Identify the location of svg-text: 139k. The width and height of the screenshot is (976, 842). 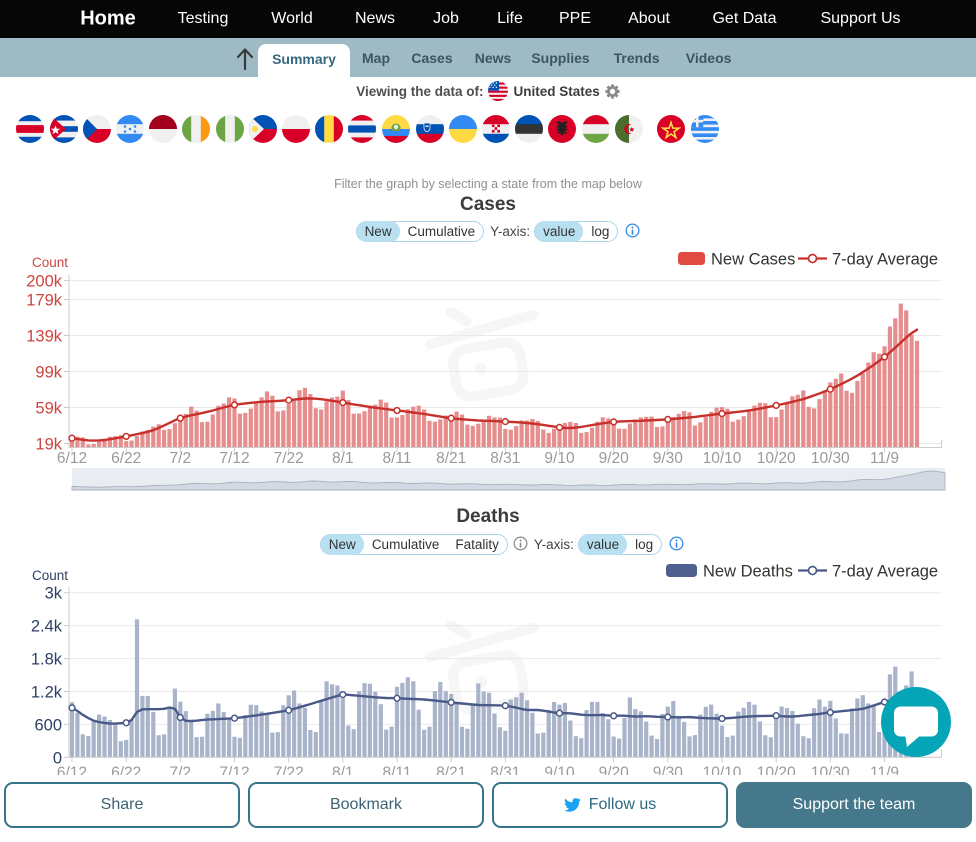
(44, 337).